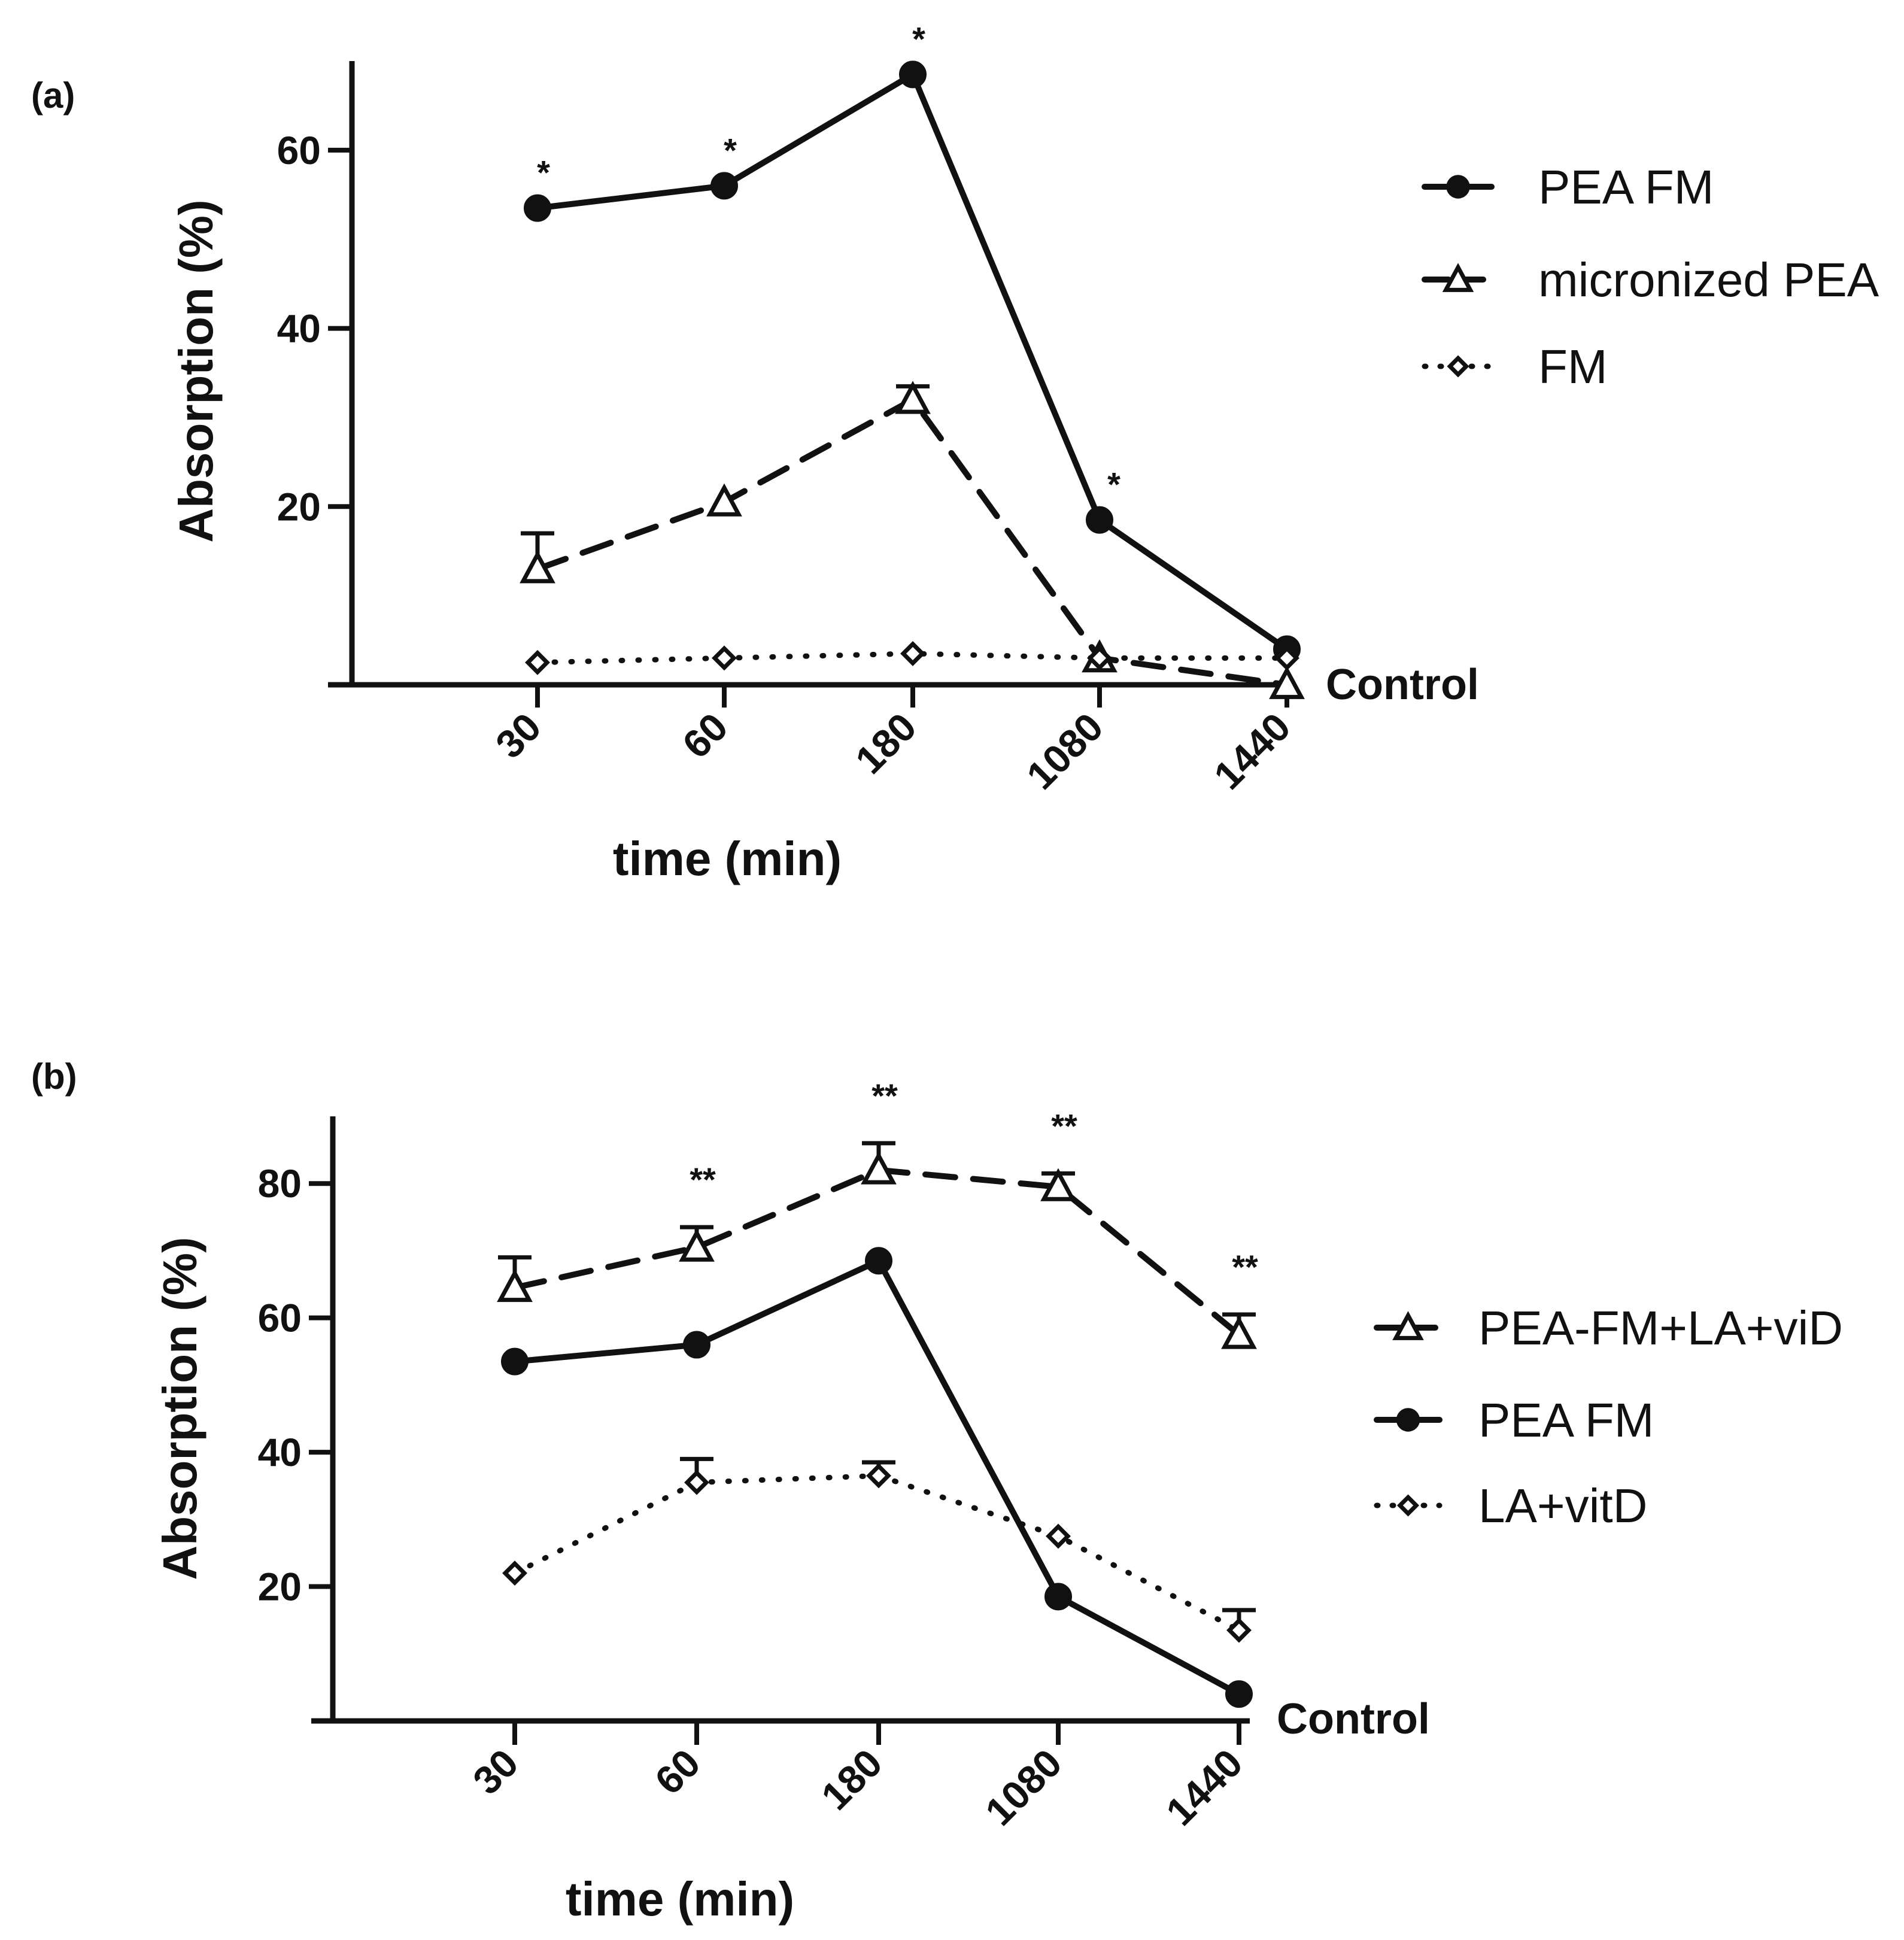  What do you see at coordinates (1660, 1328) in the screenshot?
I see `legend-label: PEA-FM+LA+viD` at bounding box center [1660, 1328].